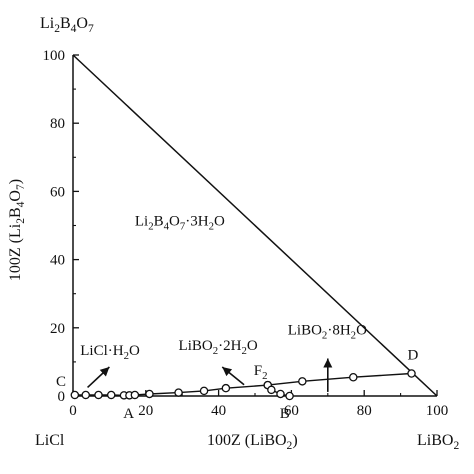 The image size is (474, 474). I want to click on arrow-libo2-2h2o-head, so click(227, 372).